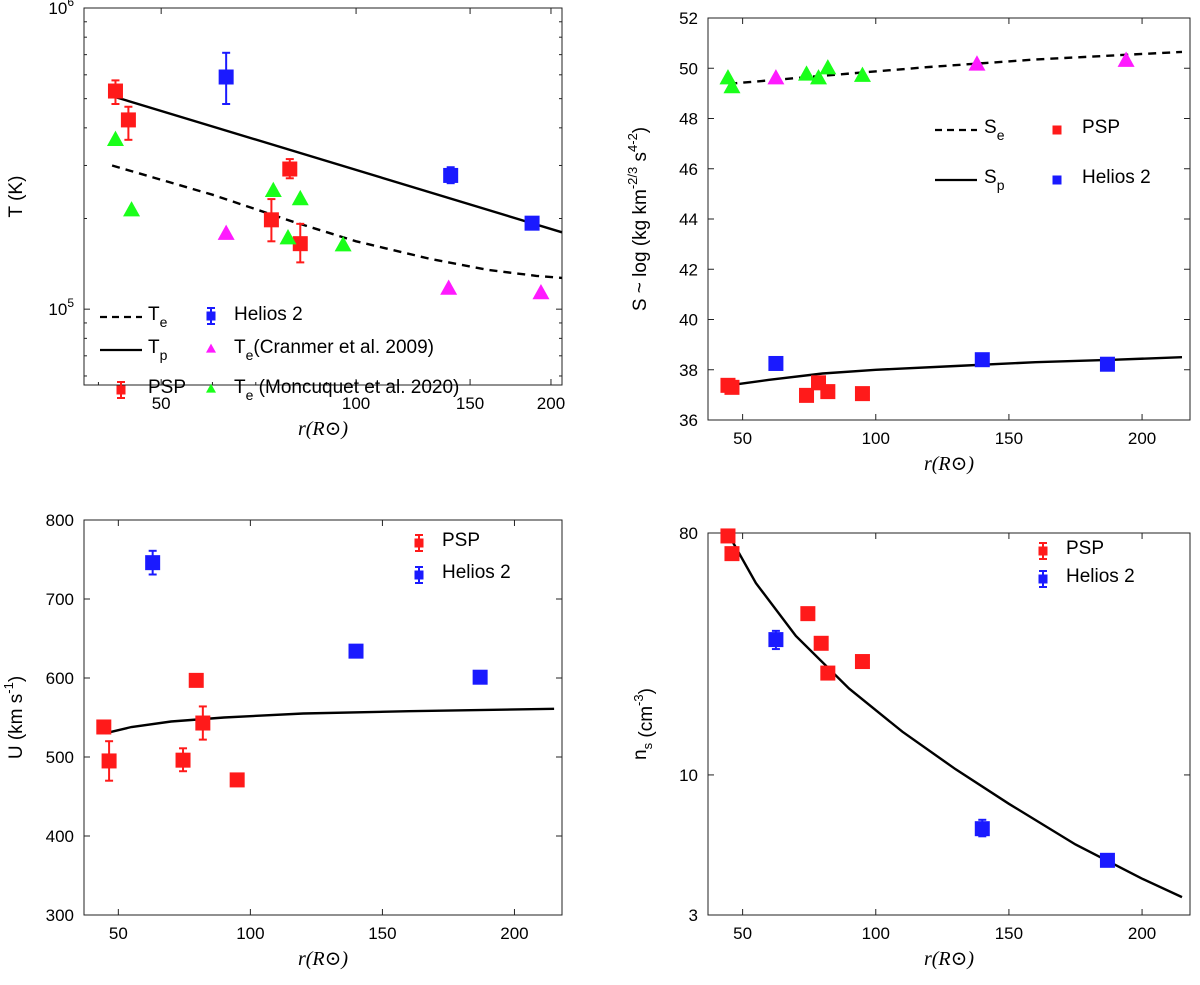 The width and height of the screenshot is (1200, 985). I want to click on y-tick-label: 500, so click(60, 757).